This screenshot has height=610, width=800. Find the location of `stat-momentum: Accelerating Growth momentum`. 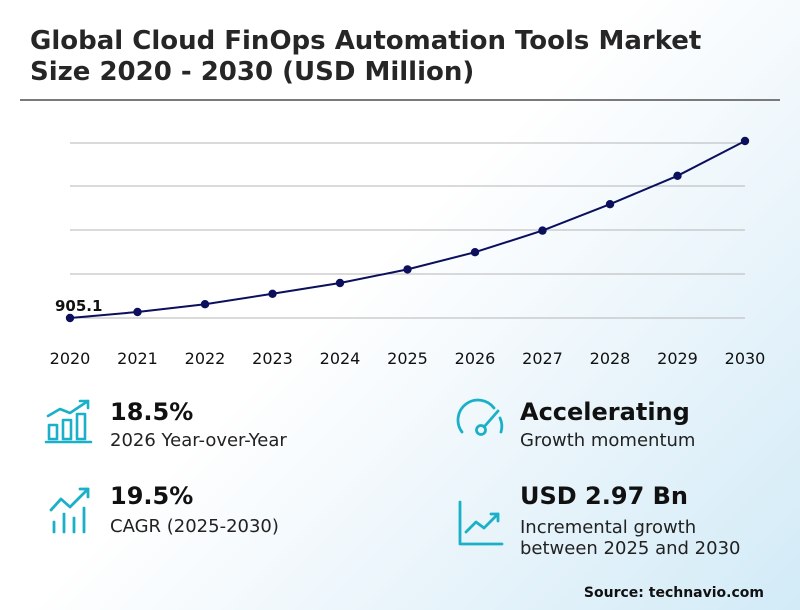

stat-momentum: Accelerating Growth momentum is located at coordinates (606, 426).